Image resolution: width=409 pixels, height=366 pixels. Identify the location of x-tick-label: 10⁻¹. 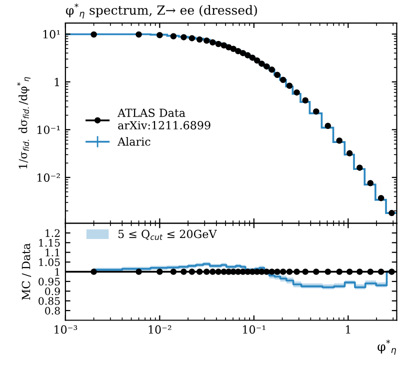
(254, 329).